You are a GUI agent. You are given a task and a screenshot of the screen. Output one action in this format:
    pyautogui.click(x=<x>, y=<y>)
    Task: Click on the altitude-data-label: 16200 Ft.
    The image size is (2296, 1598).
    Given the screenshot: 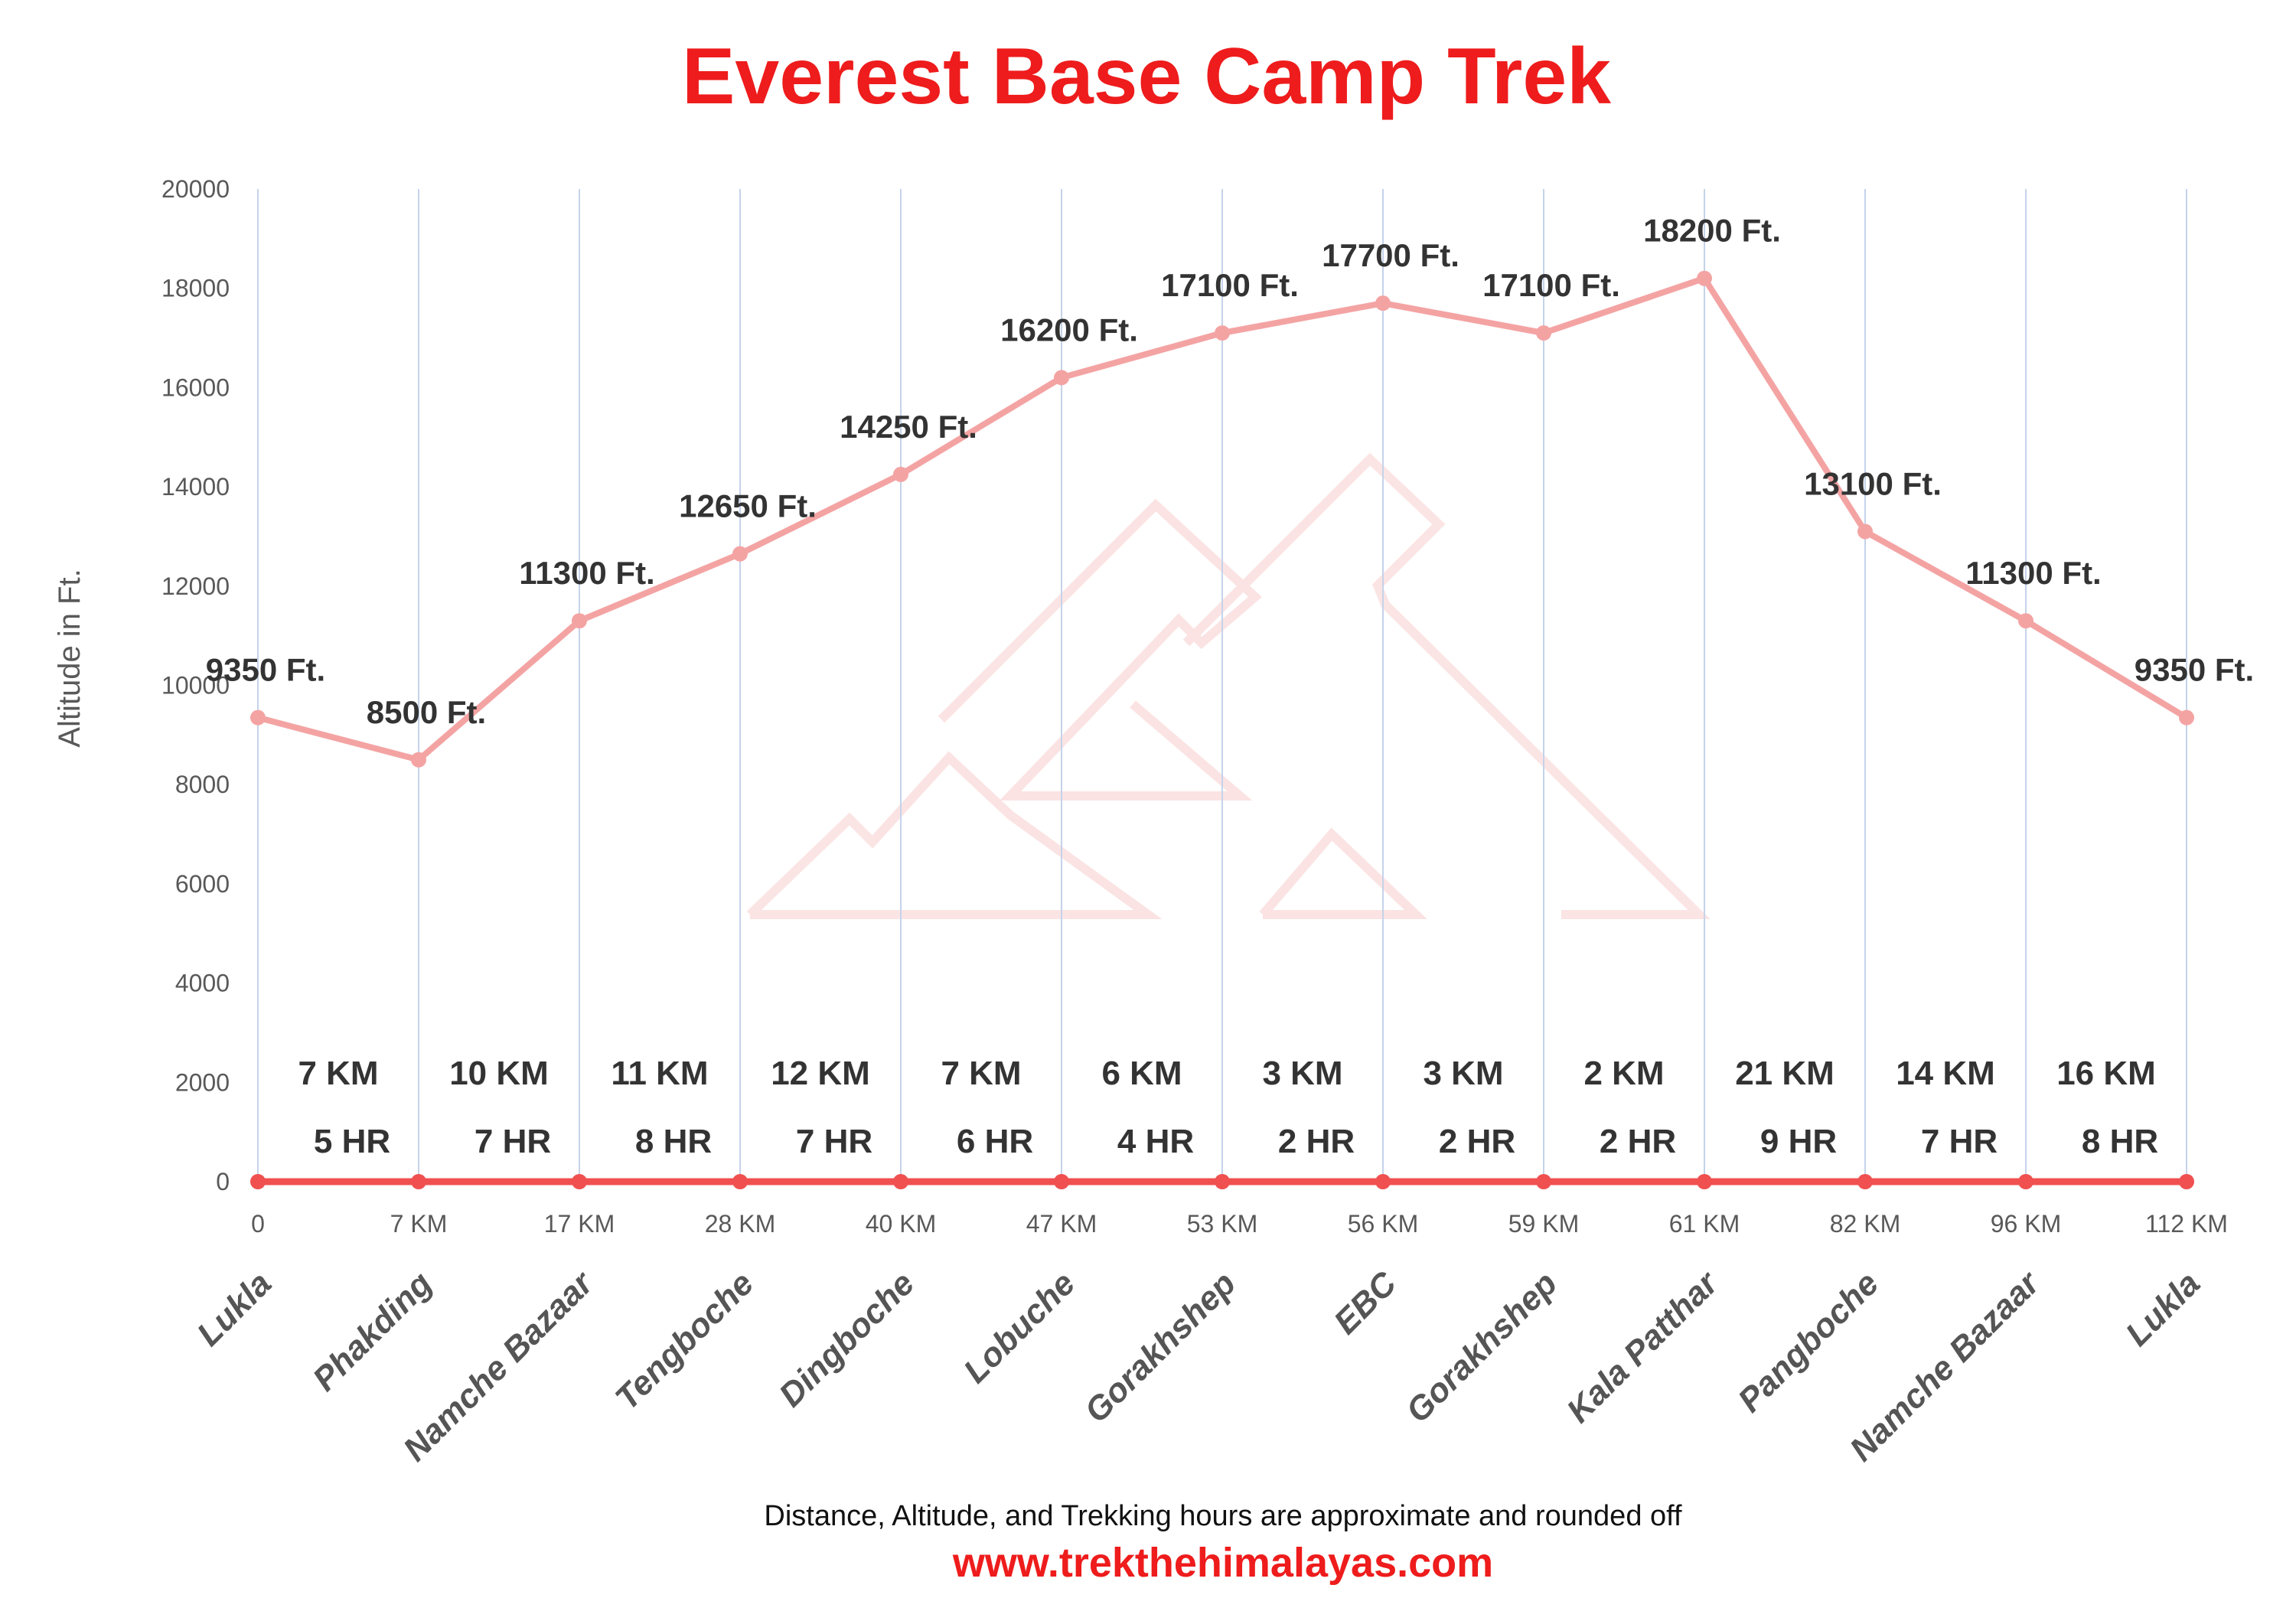 What is the action you would take?
    pyautogui.click(x=1069, y=329)
    